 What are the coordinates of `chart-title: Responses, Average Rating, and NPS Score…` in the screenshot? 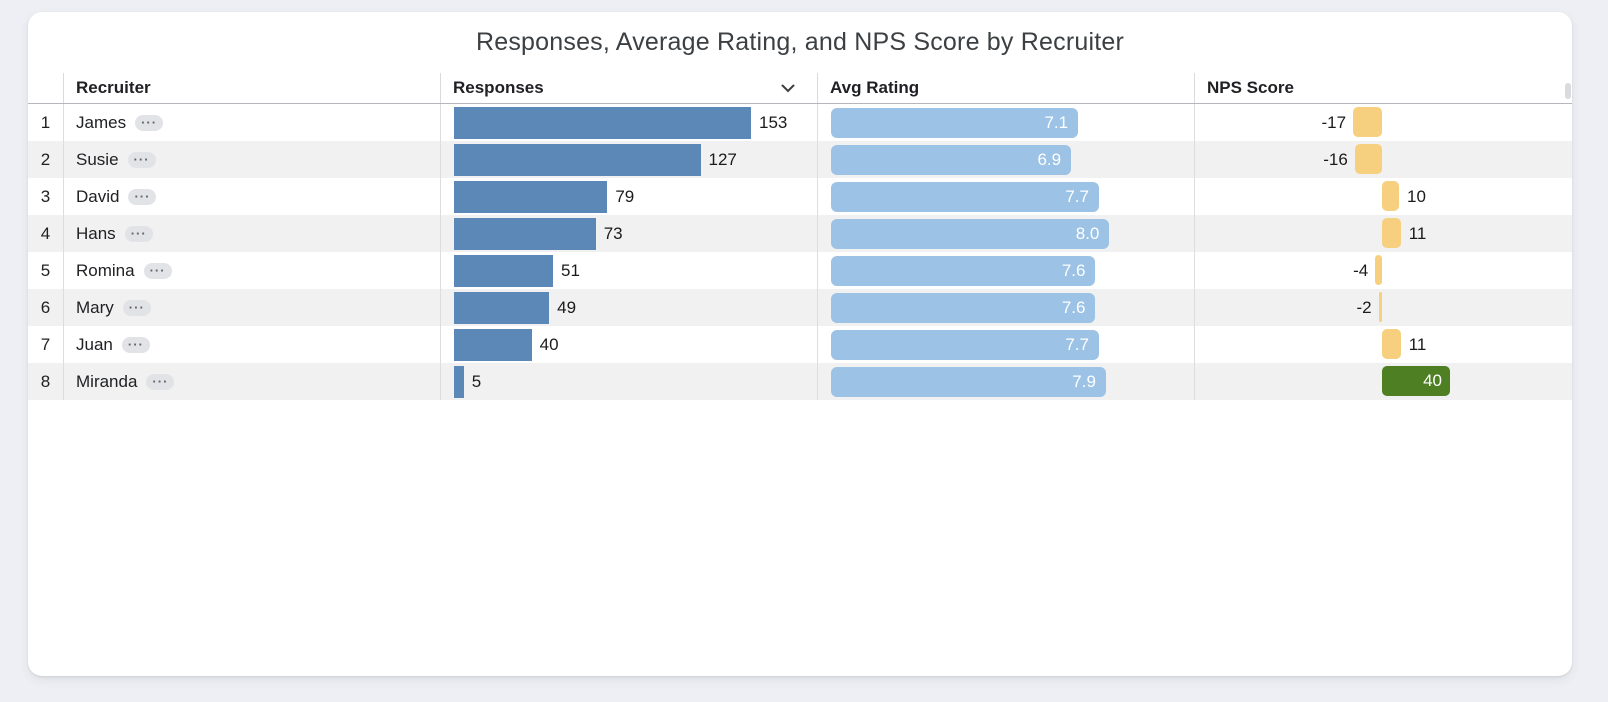 It's located at (800, 42).